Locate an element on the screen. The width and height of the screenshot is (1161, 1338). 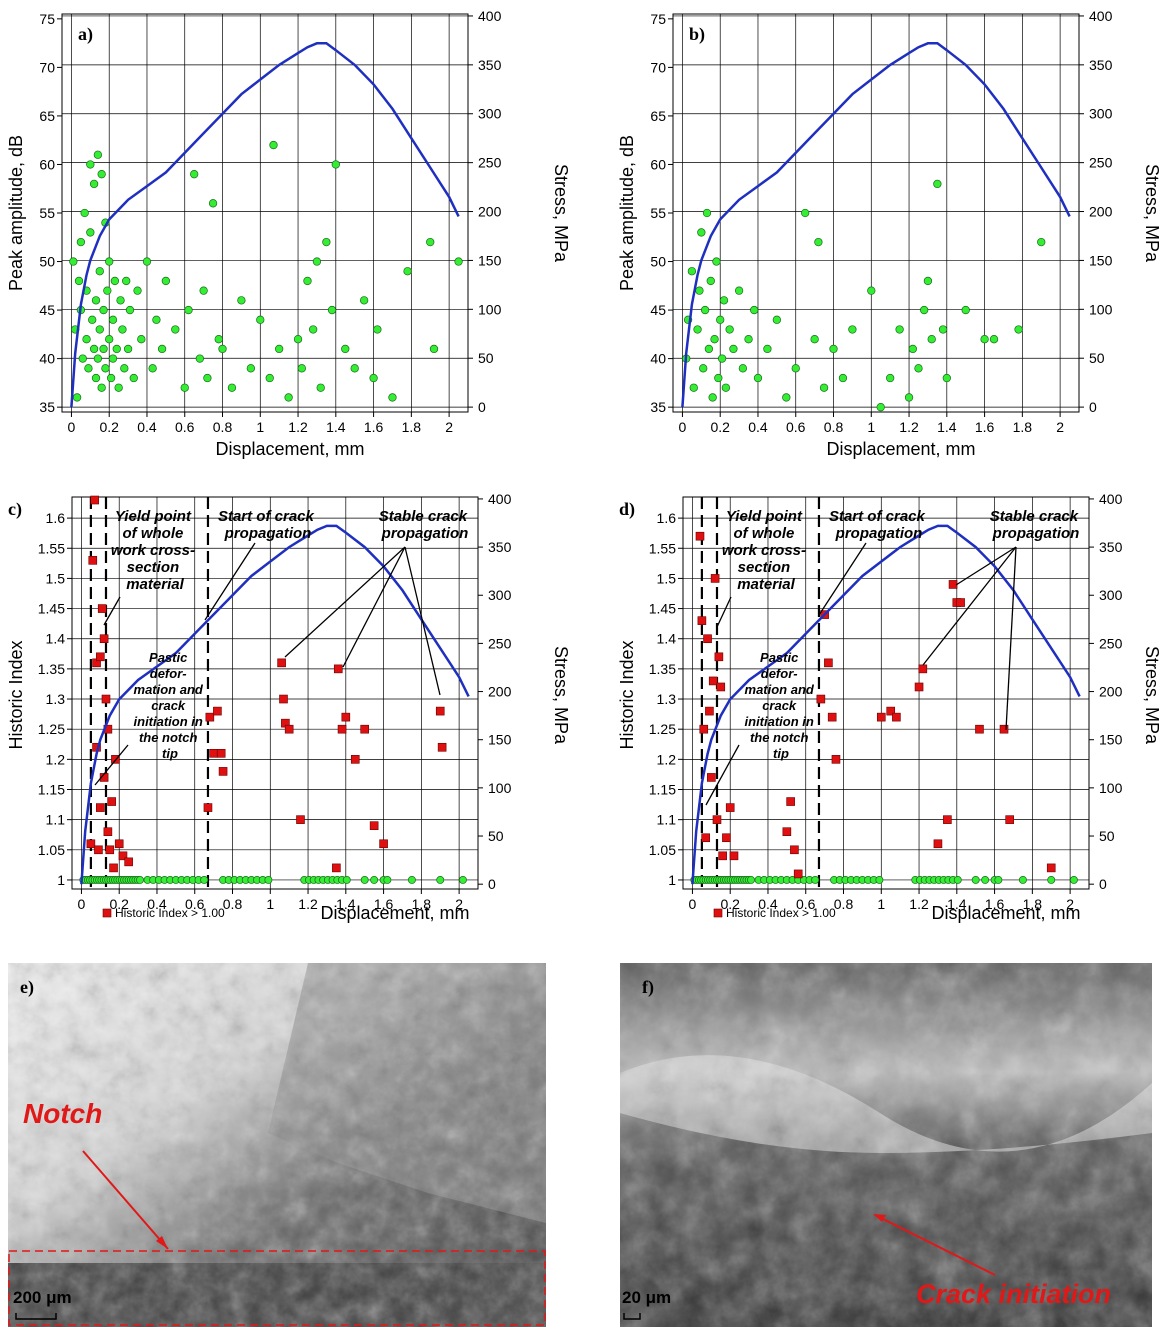
y-axis-label: Peak amplitude, dB is located at coordinates (16, 213).